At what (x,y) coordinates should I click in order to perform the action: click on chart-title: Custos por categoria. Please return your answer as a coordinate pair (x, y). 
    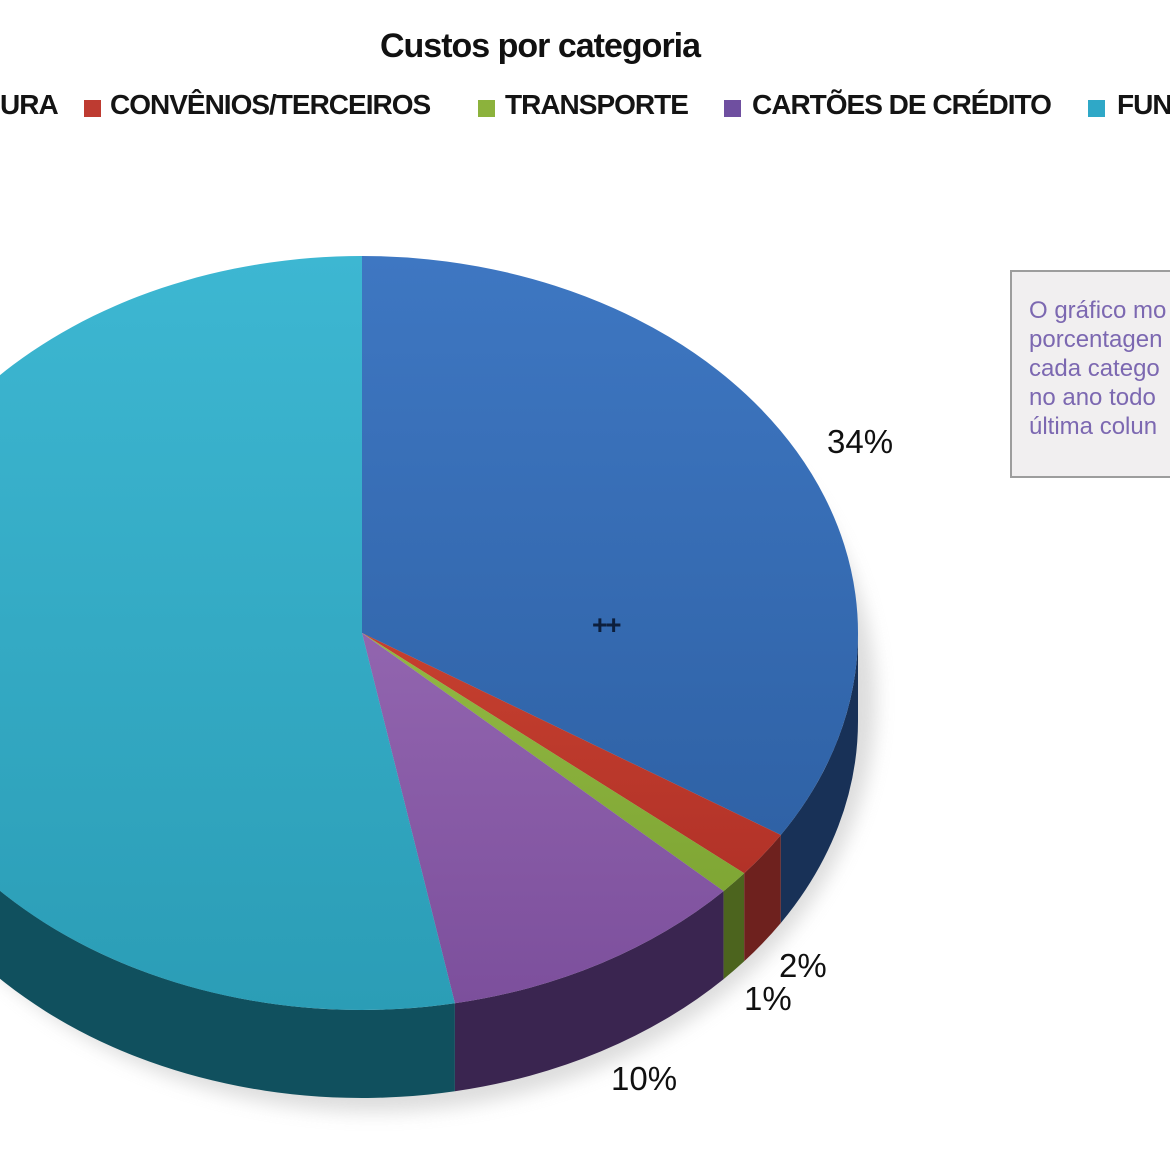
    Looking at the image, I should click on (540, 46).